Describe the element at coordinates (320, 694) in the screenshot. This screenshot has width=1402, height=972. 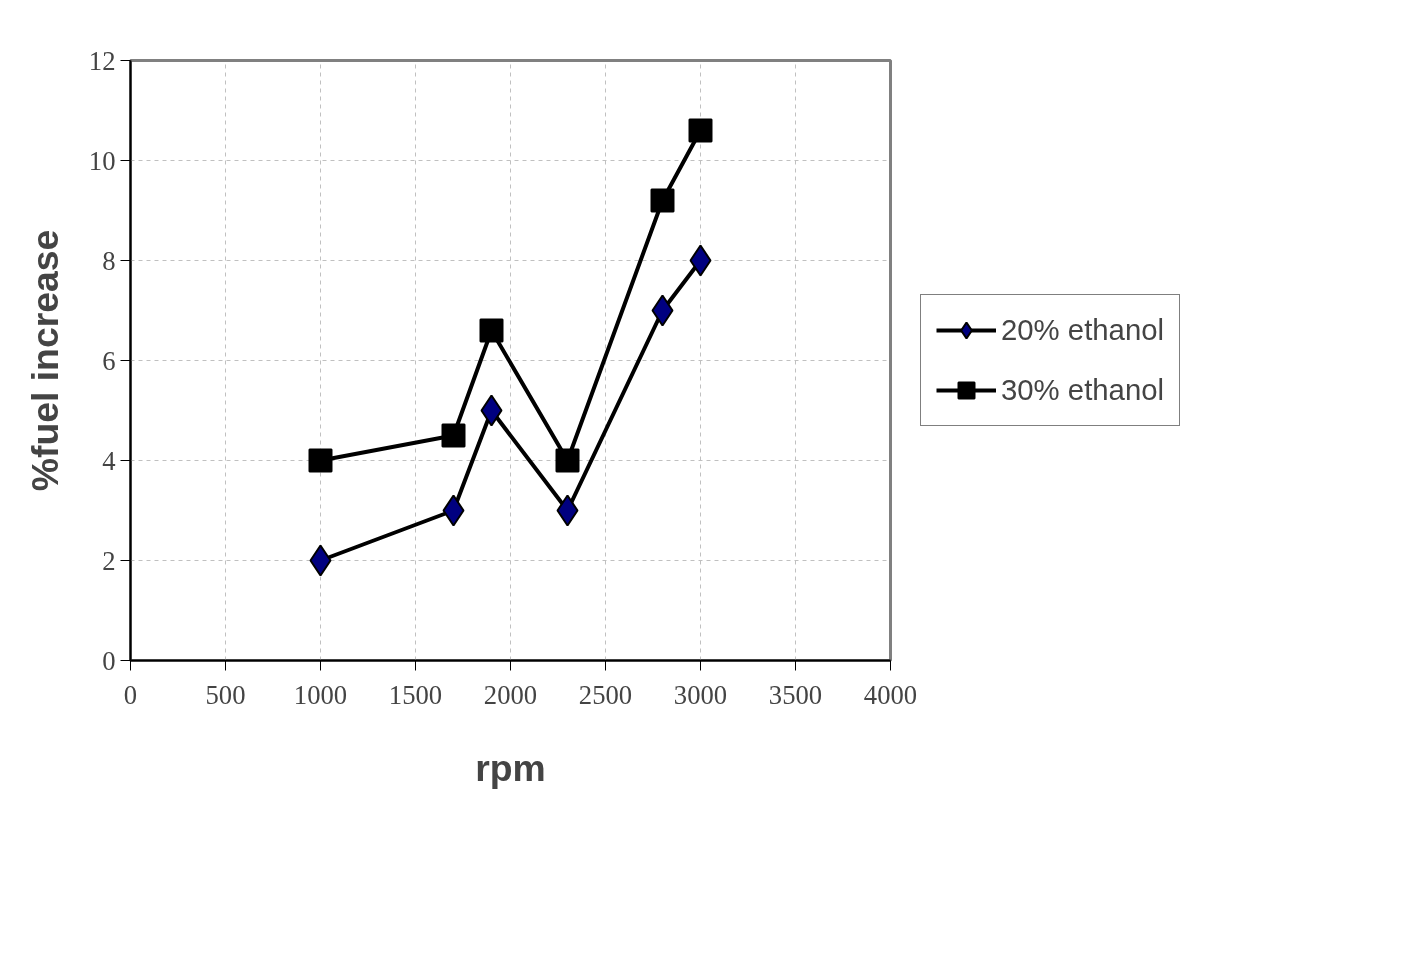
I see `x-tick-label: 1000` at that location.